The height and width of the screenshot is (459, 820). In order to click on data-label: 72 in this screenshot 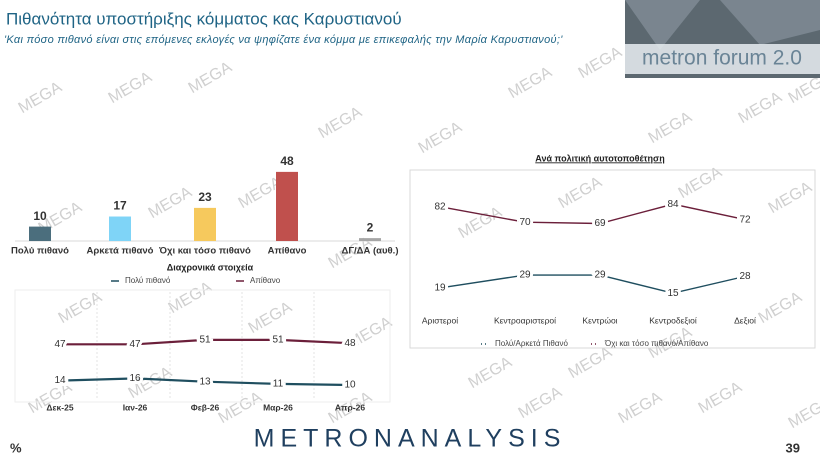, I will do `click(745, 219)`.